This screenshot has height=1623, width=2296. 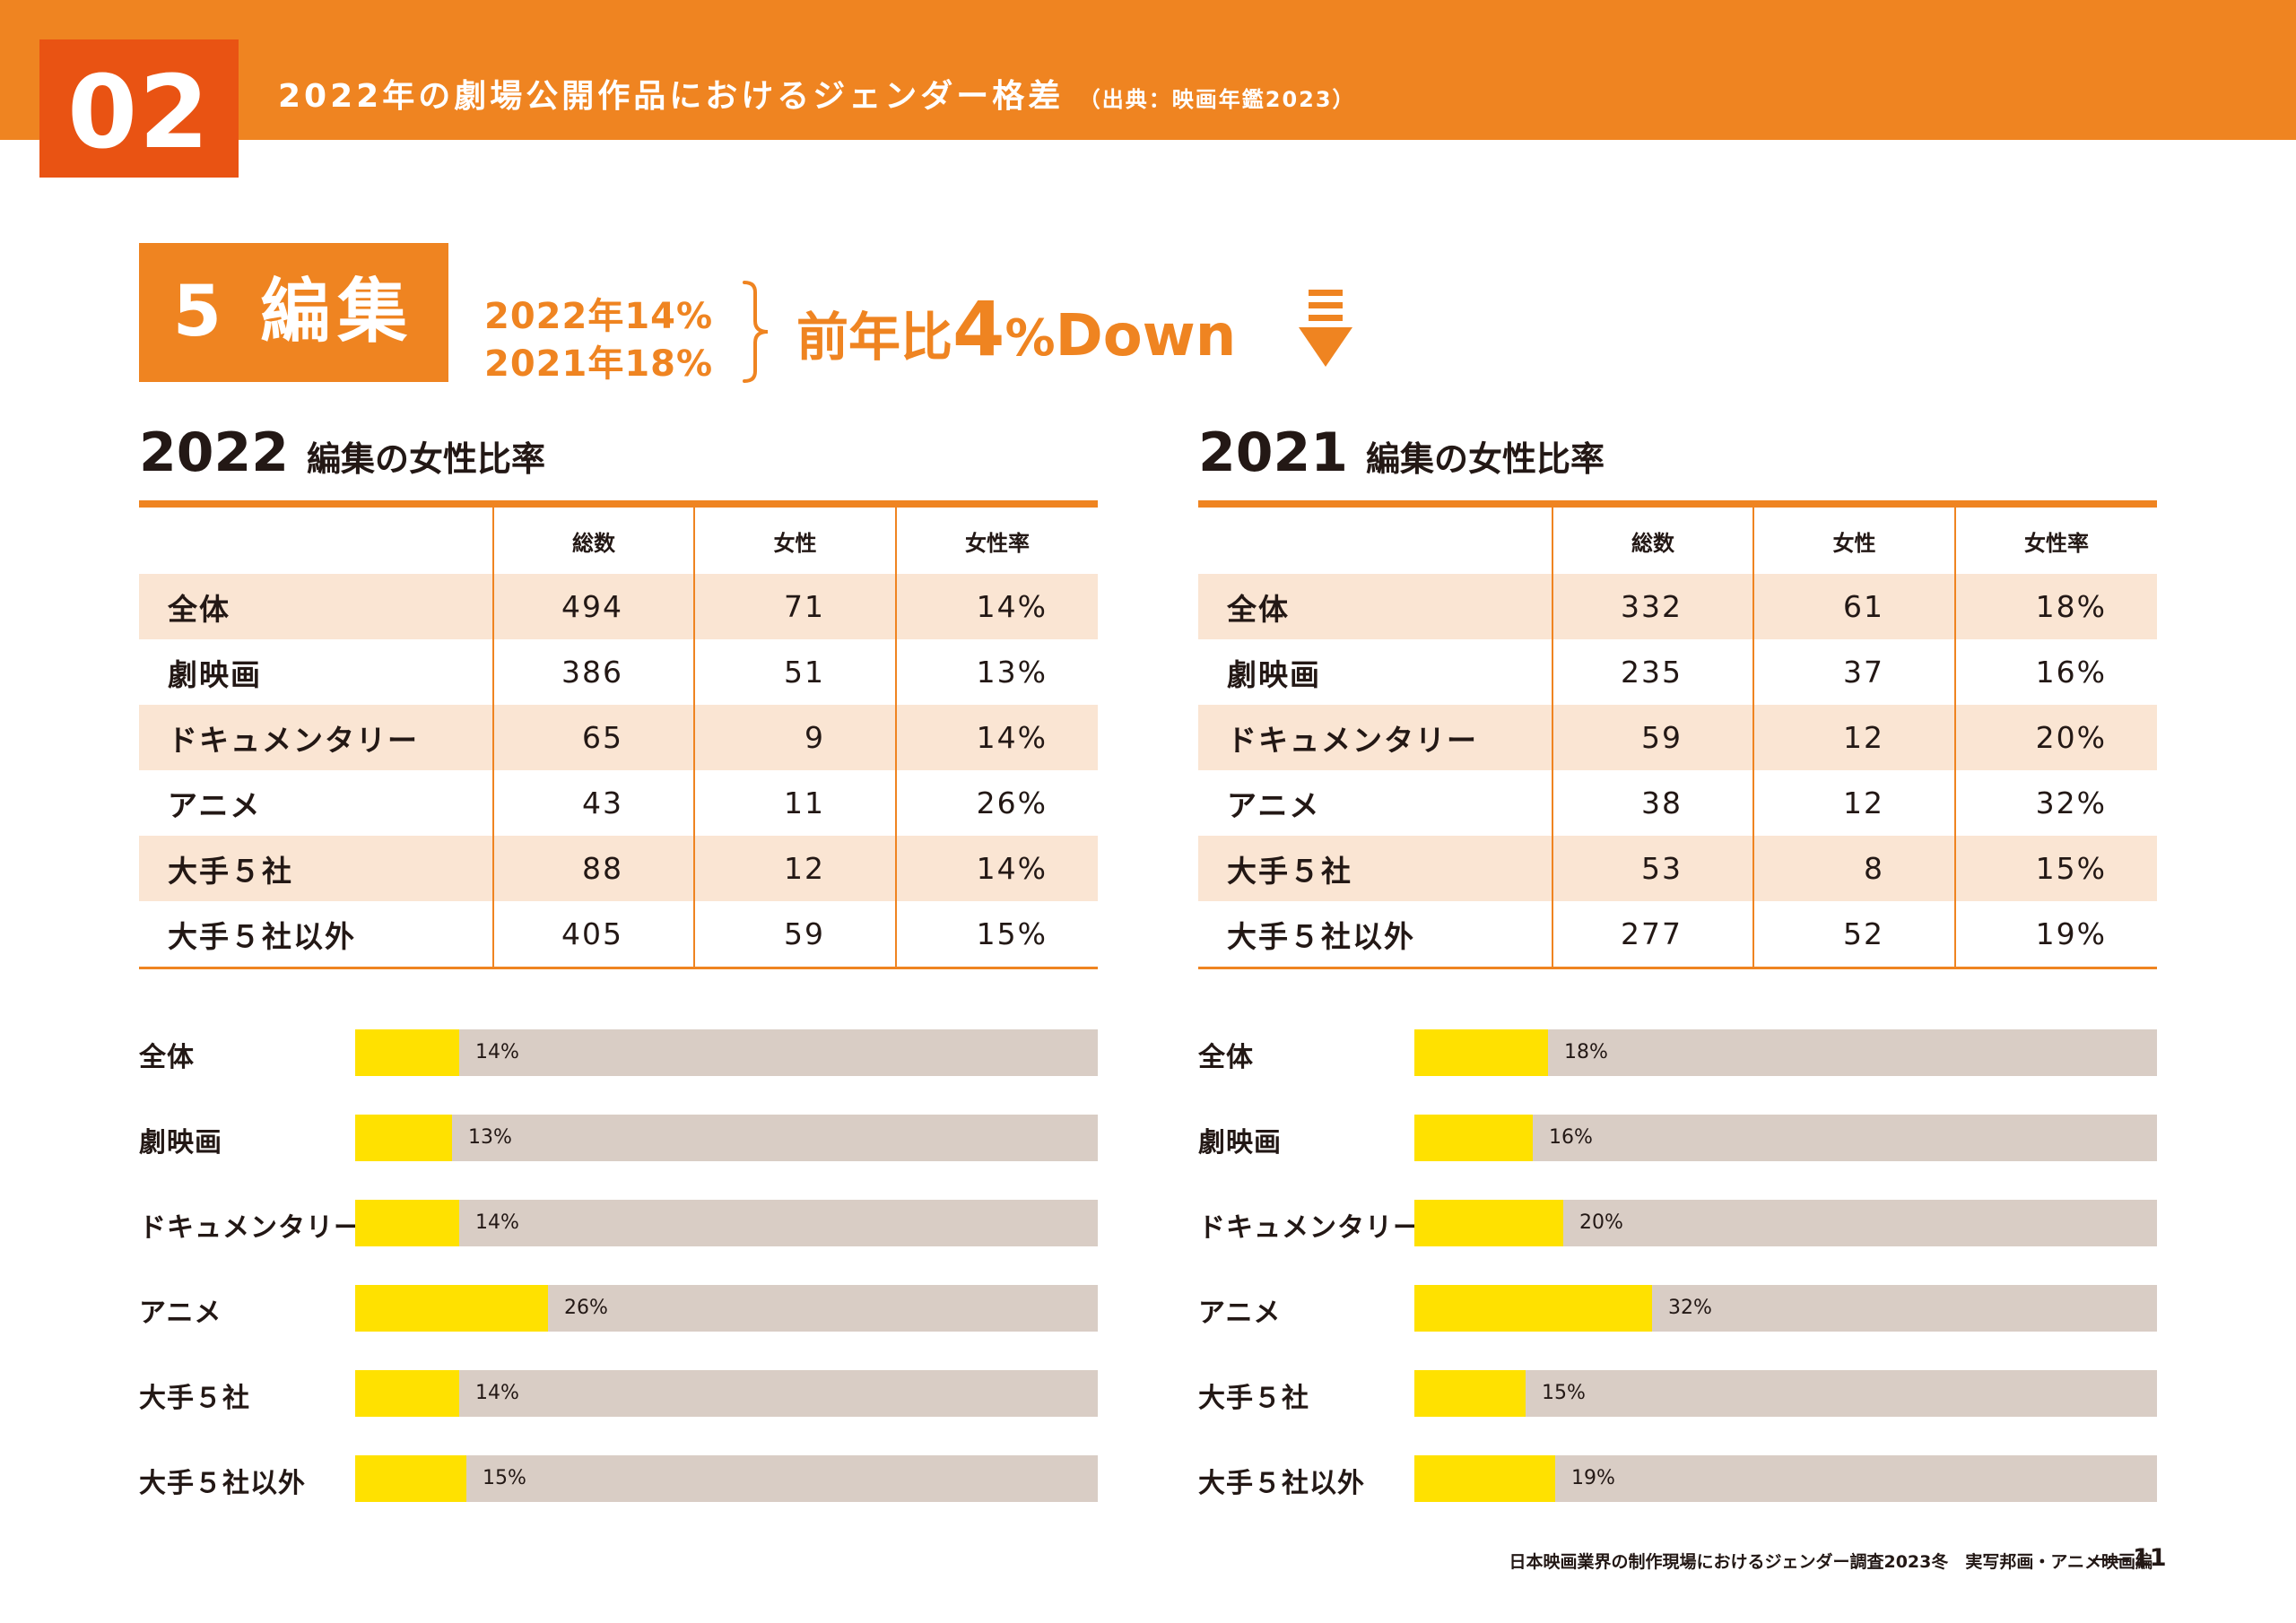 What do you see at coordinates (1677, 868) in the screenshot?
I see `table-row: 大手５社 53 8 15%` at bounding box center [1677, 868].